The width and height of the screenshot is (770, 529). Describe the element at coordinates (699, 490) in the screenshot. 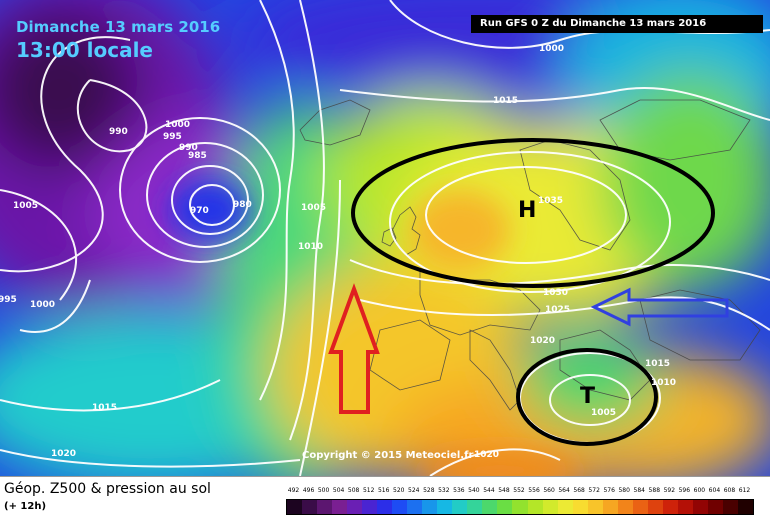

I see `legend-label: 600` at that location.